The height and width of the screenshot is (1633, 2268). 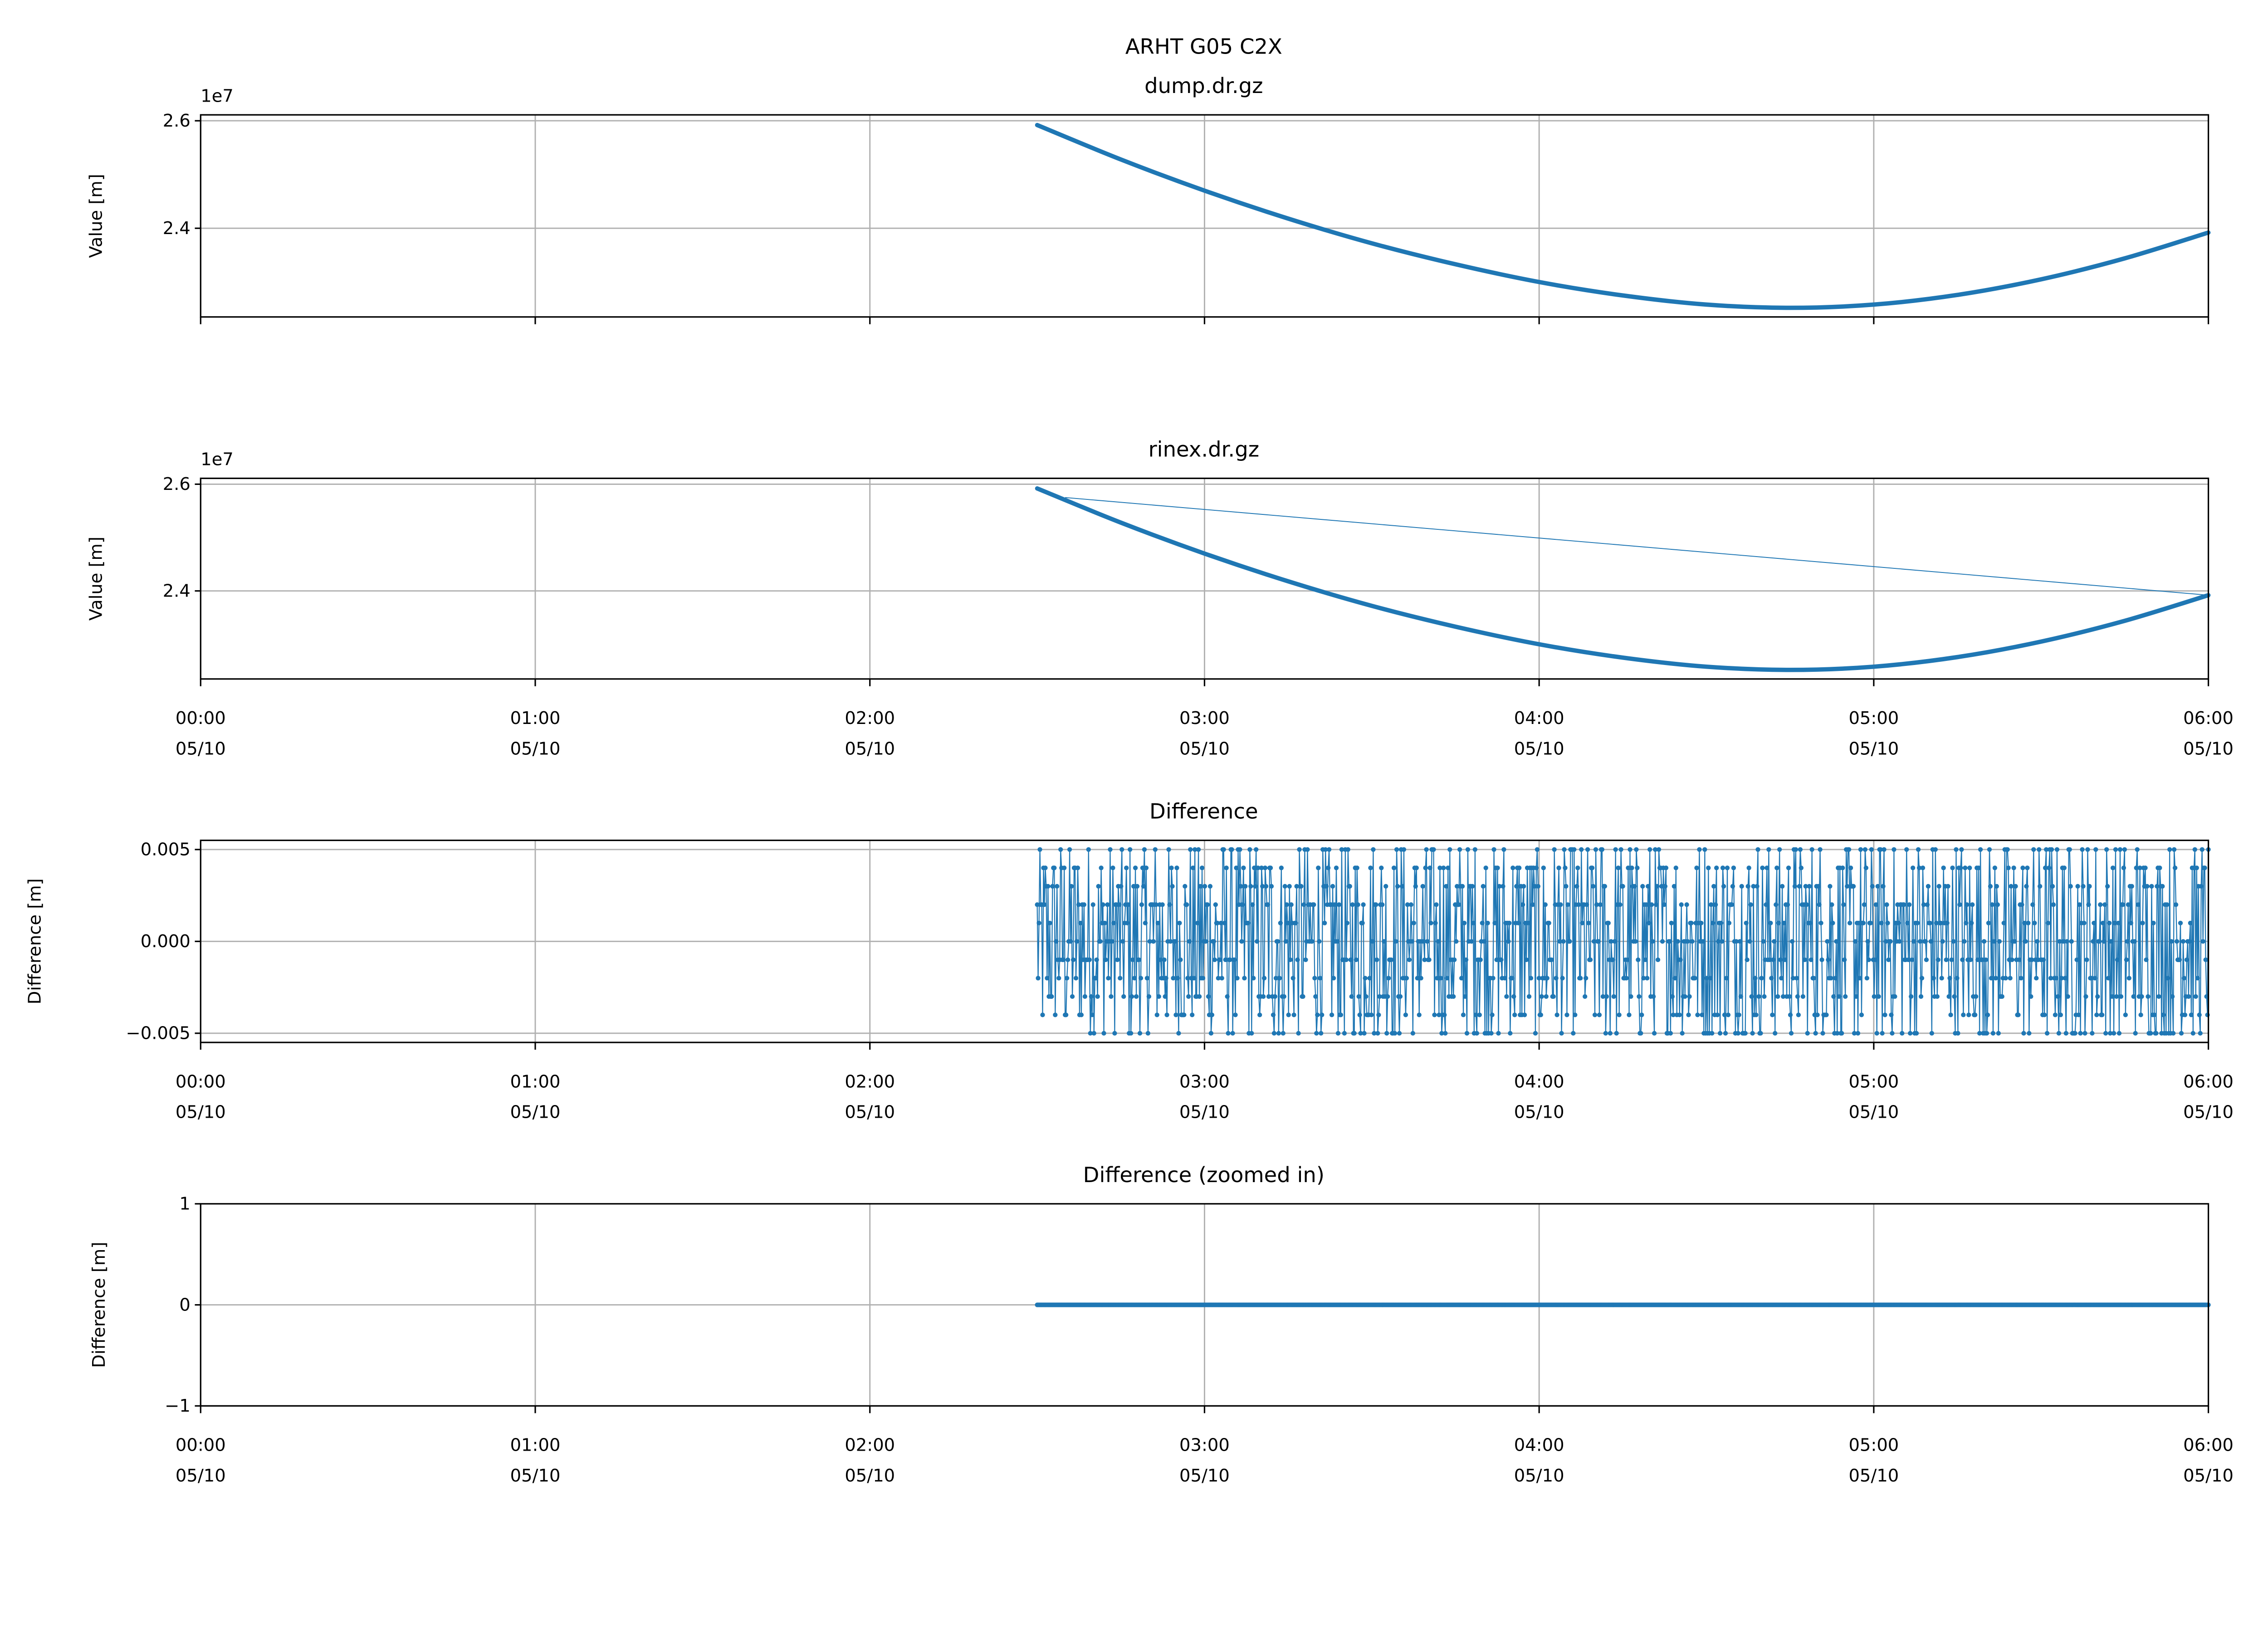 I want to click on y-tick-label: 0, so click(x=185, y=1305).